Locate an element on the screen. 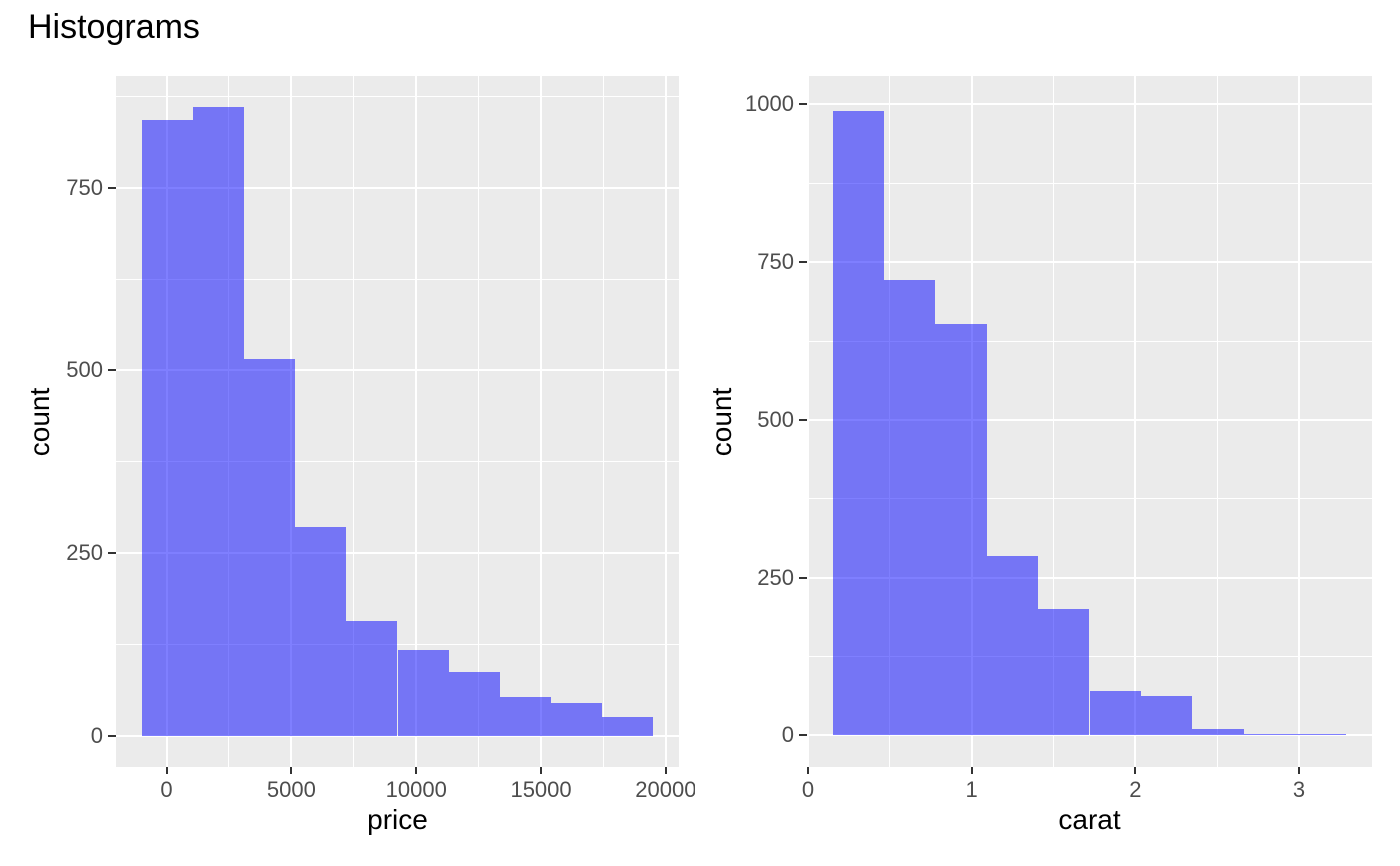 The image size is (1400, 866). x-tick-label: 15000 is located at coordinates (541, 789).